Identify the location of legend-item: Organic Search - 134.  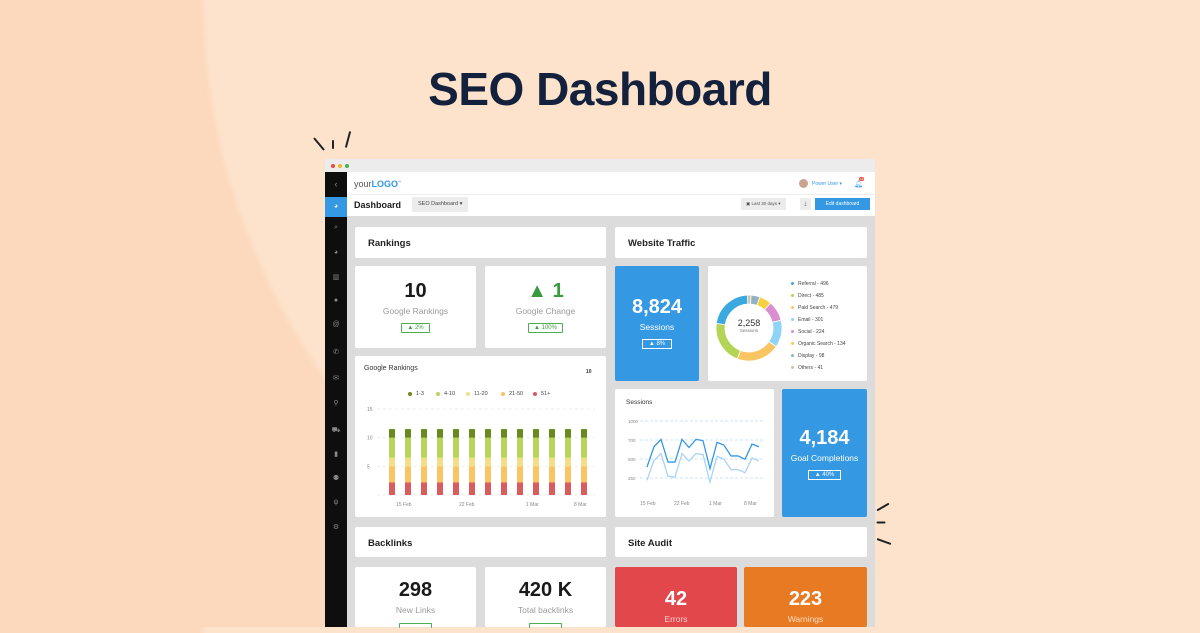
(818, 344).